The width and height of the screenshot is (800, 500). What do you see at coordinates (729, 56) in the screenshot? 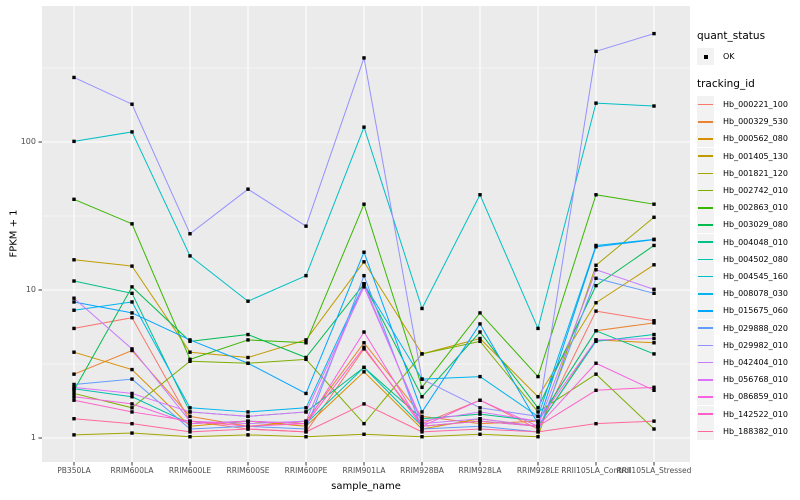
I see `legend-item-label: OK` at bounding box center [729, 56].